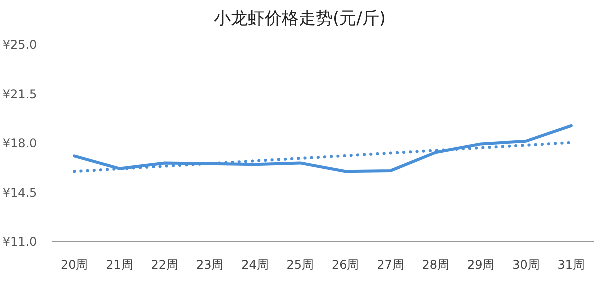 The image size is (600, 282). What do you see at coordinates (120, 265) in the screenshot?
I see `x-tick-label: 21周` at bounding box center [120, 265].